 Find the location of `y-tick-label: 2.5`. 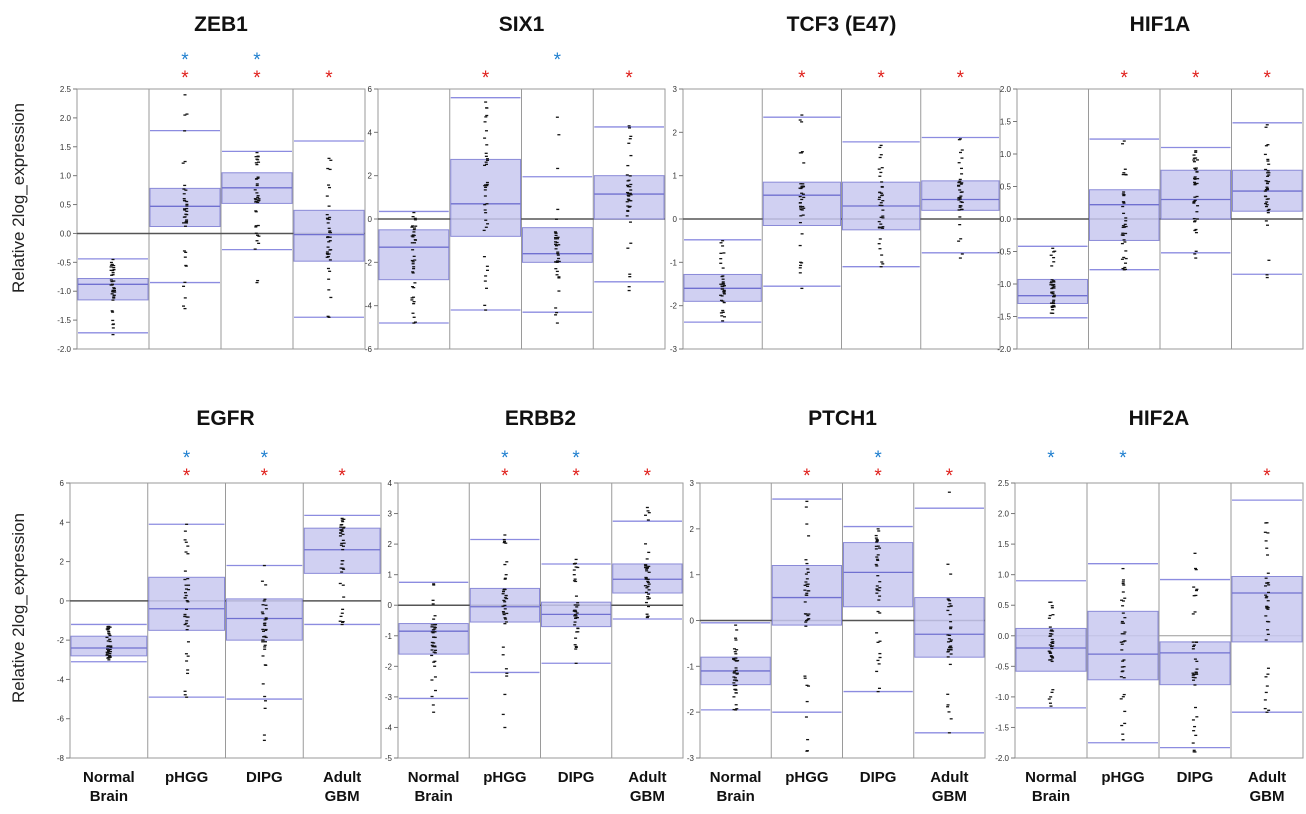

y-tick-label: 2.5 is located at coordinates (66, 89).